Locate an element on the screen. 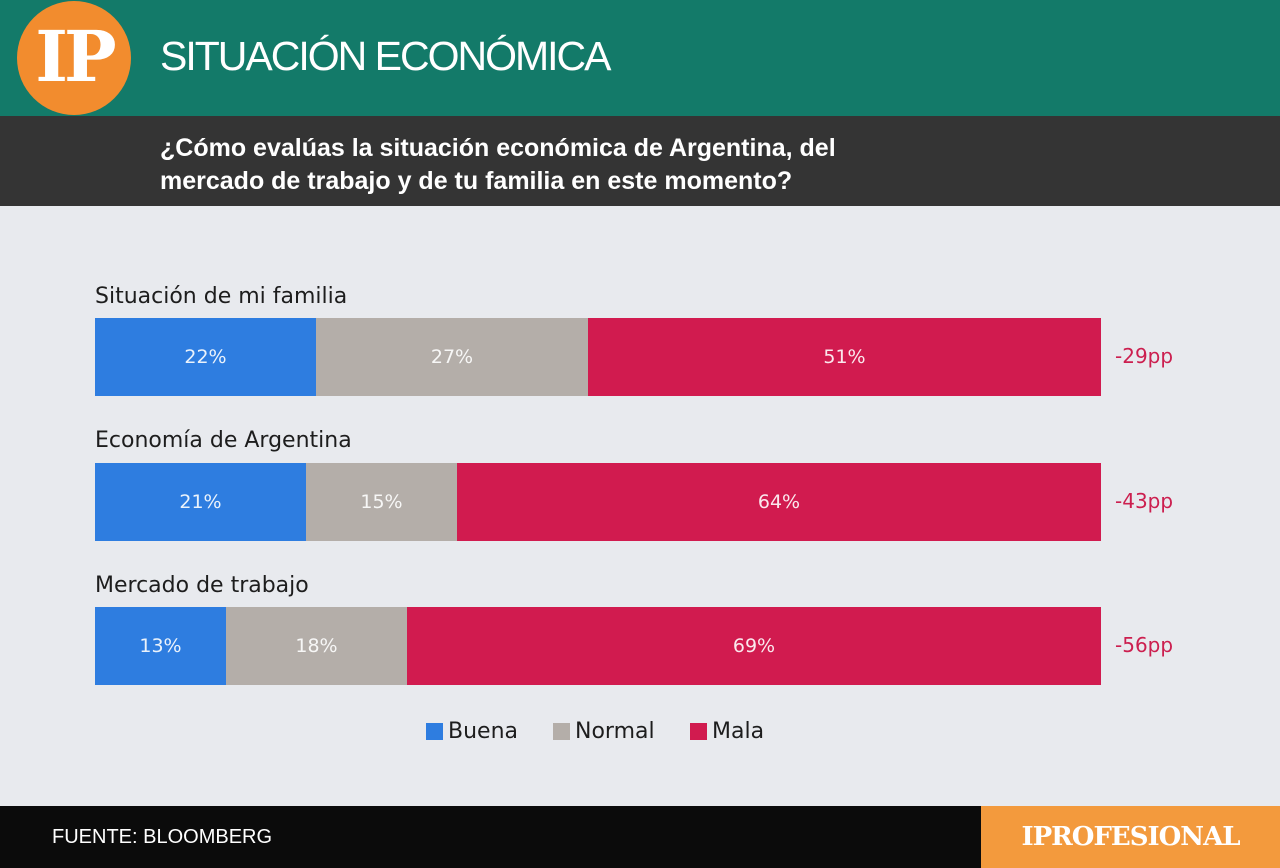  legend-item-normal: Normal is located at coordinates (604, 731).